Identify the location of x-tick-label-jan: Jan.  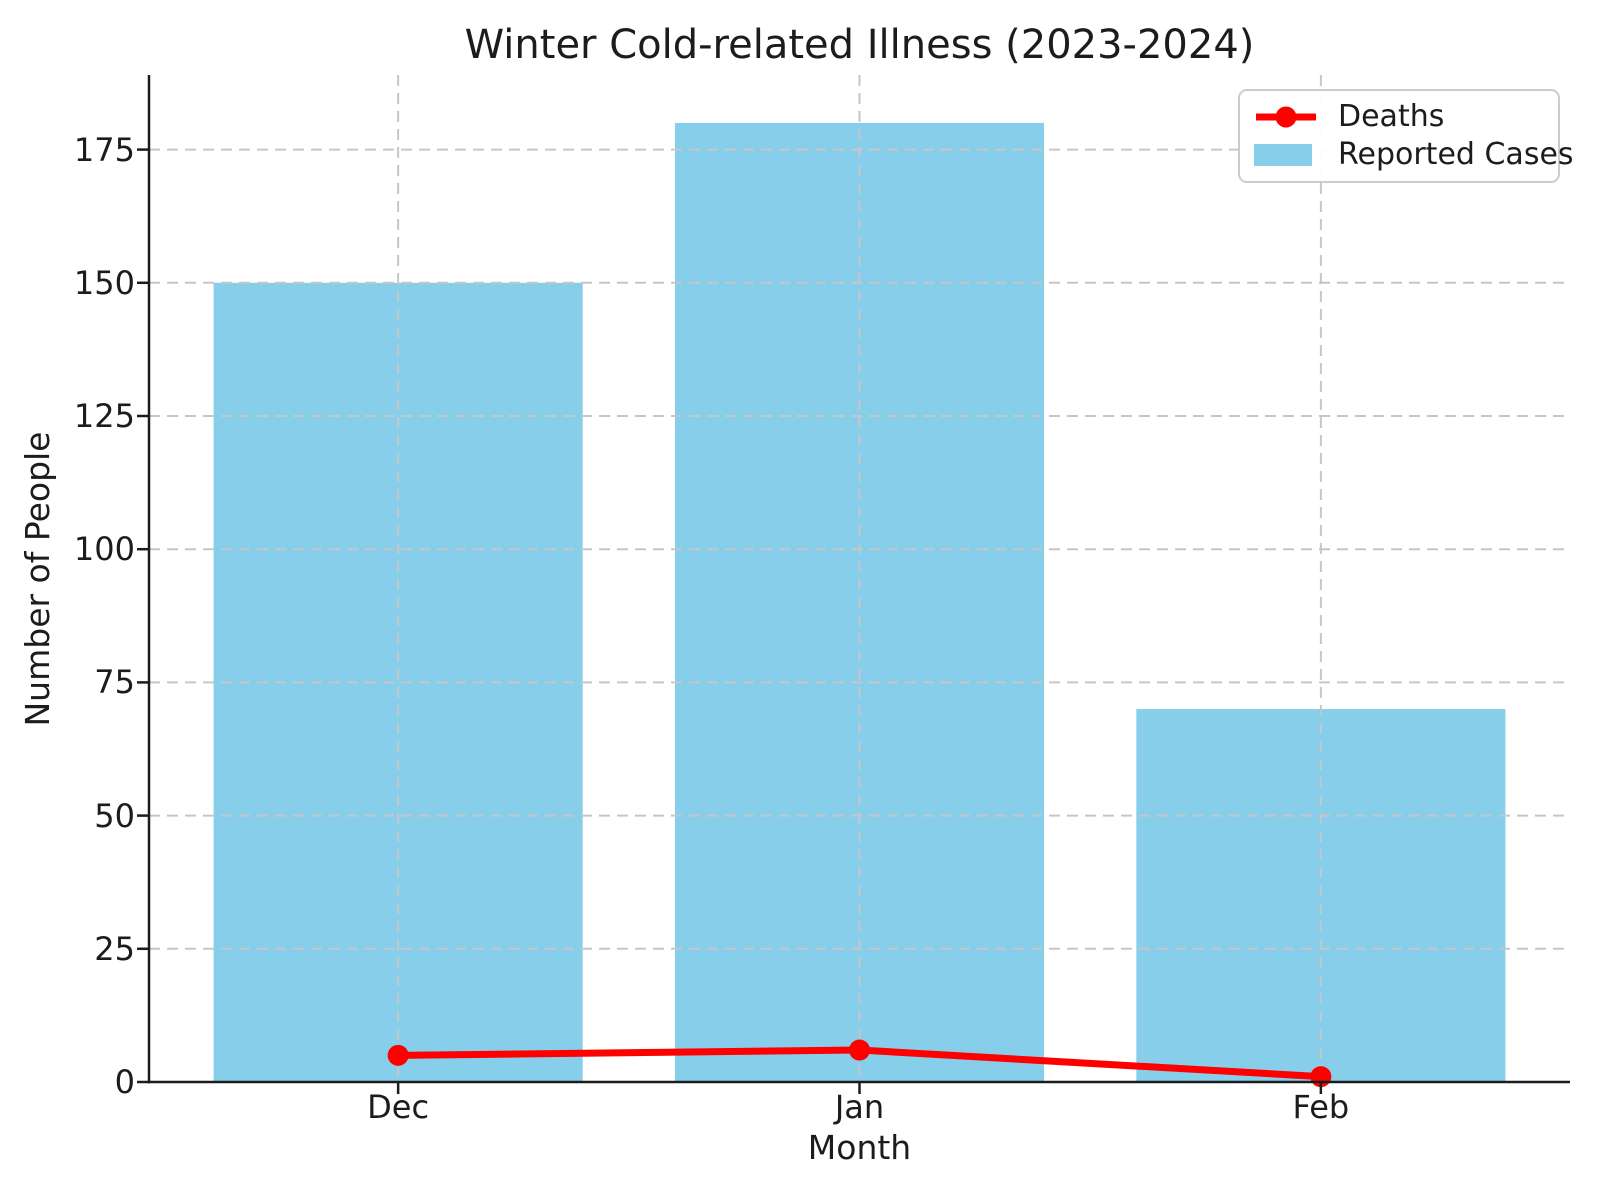
(859, 1107).